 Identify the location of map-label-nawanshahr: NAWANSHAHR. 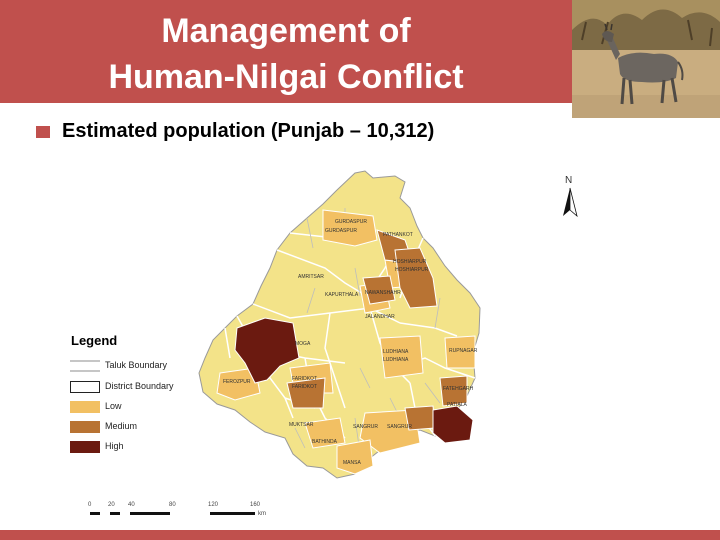
(383, 293).